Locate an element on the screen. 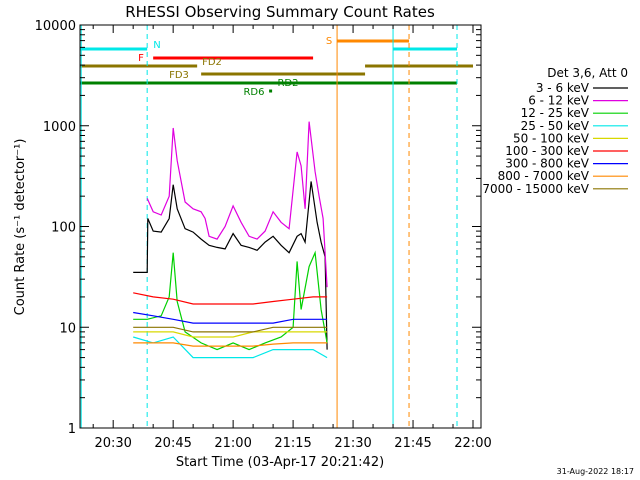 Image resolution: width=640 pixels, height=480 pixels. legend-title: Det 3,6, Att 0 is located at coordinates (587, 73).